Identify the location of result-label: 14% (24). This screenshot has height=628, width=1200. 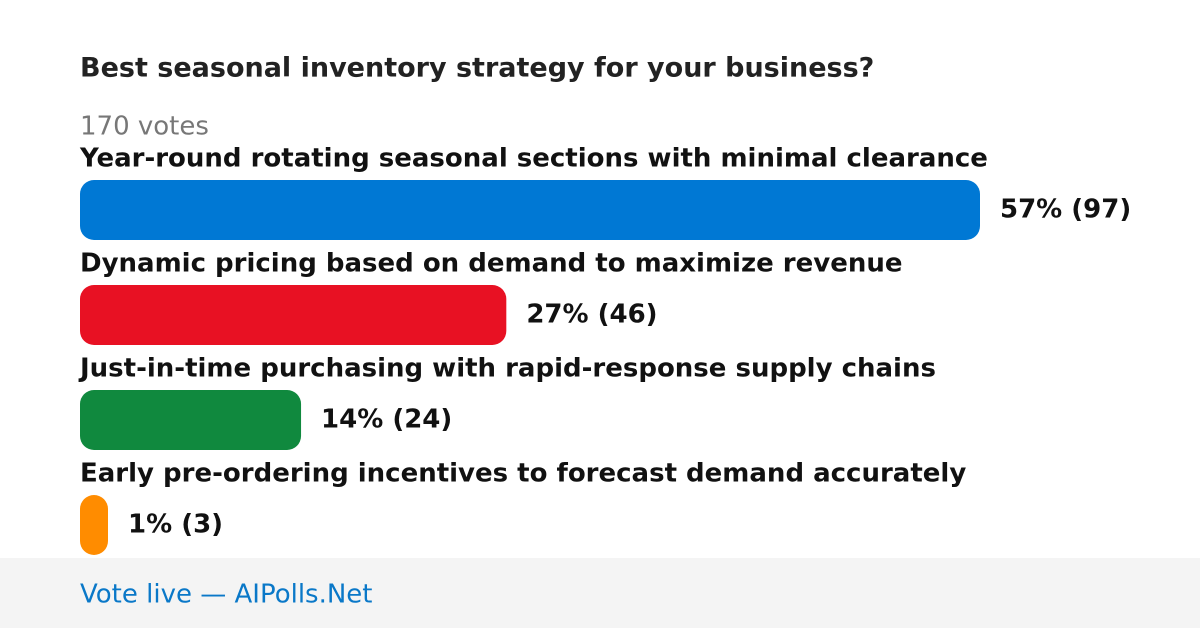
(386, 420).